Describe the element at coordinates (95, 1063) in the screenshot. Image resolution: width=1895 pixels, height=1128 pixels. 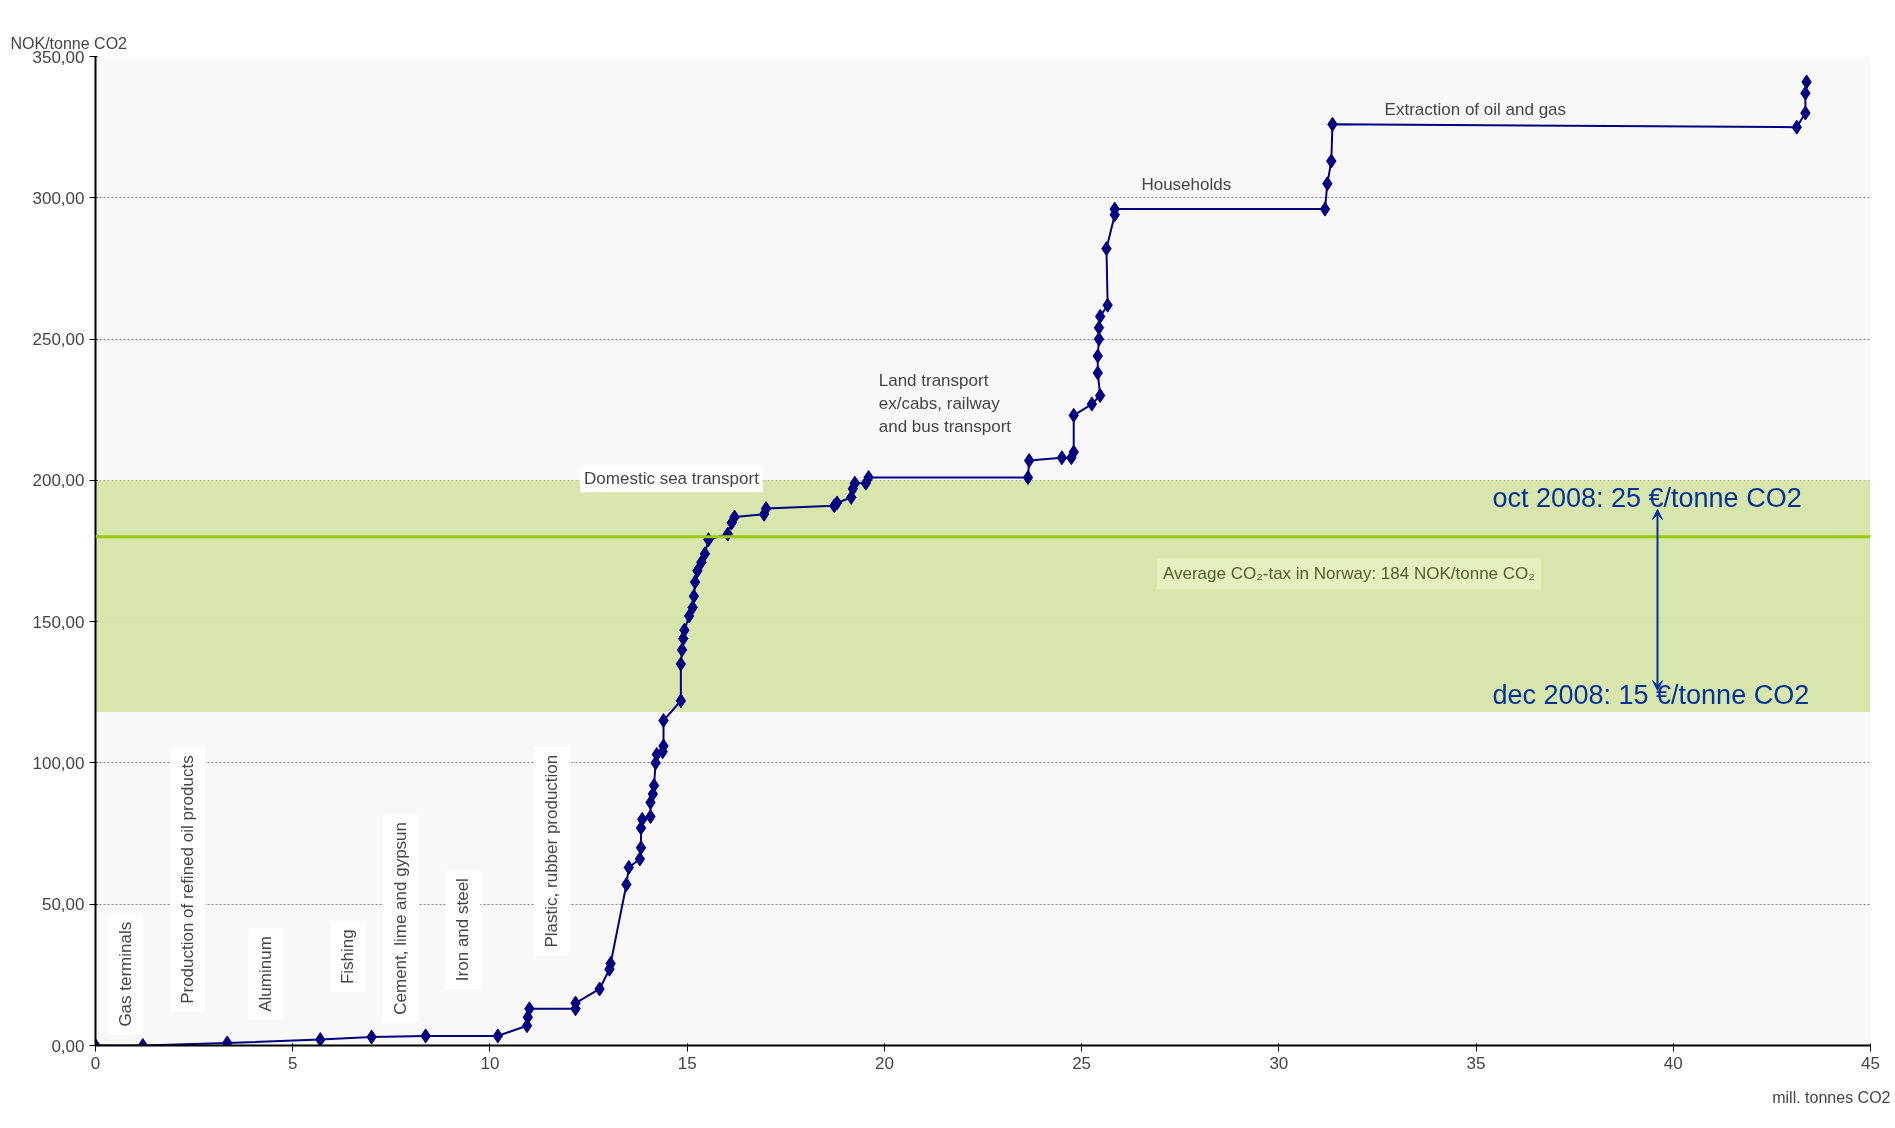
I see `x-tick-label: 0` at that location.